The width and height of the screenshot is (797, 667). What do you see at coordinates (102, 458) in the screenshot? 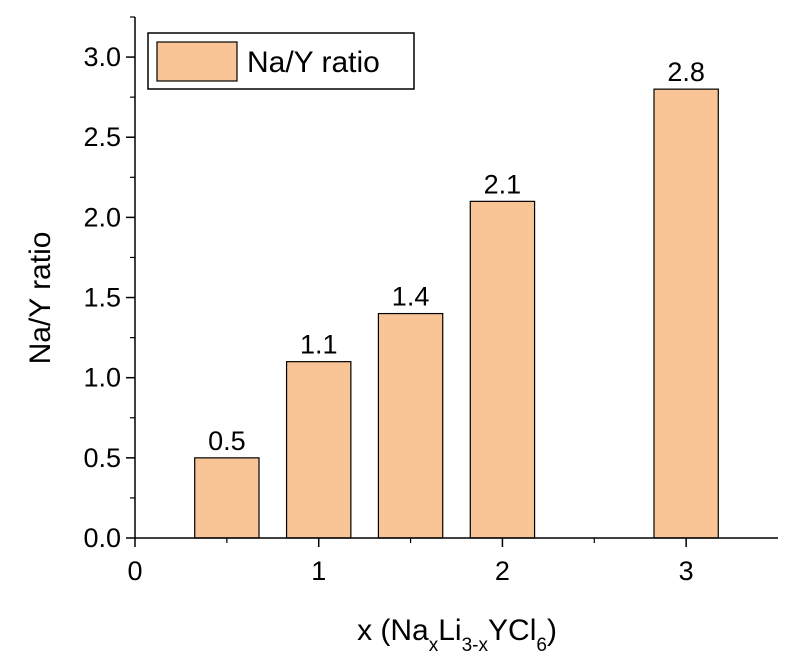
I see `y-tick-label: 0.5` at bounding box center [102, 458].